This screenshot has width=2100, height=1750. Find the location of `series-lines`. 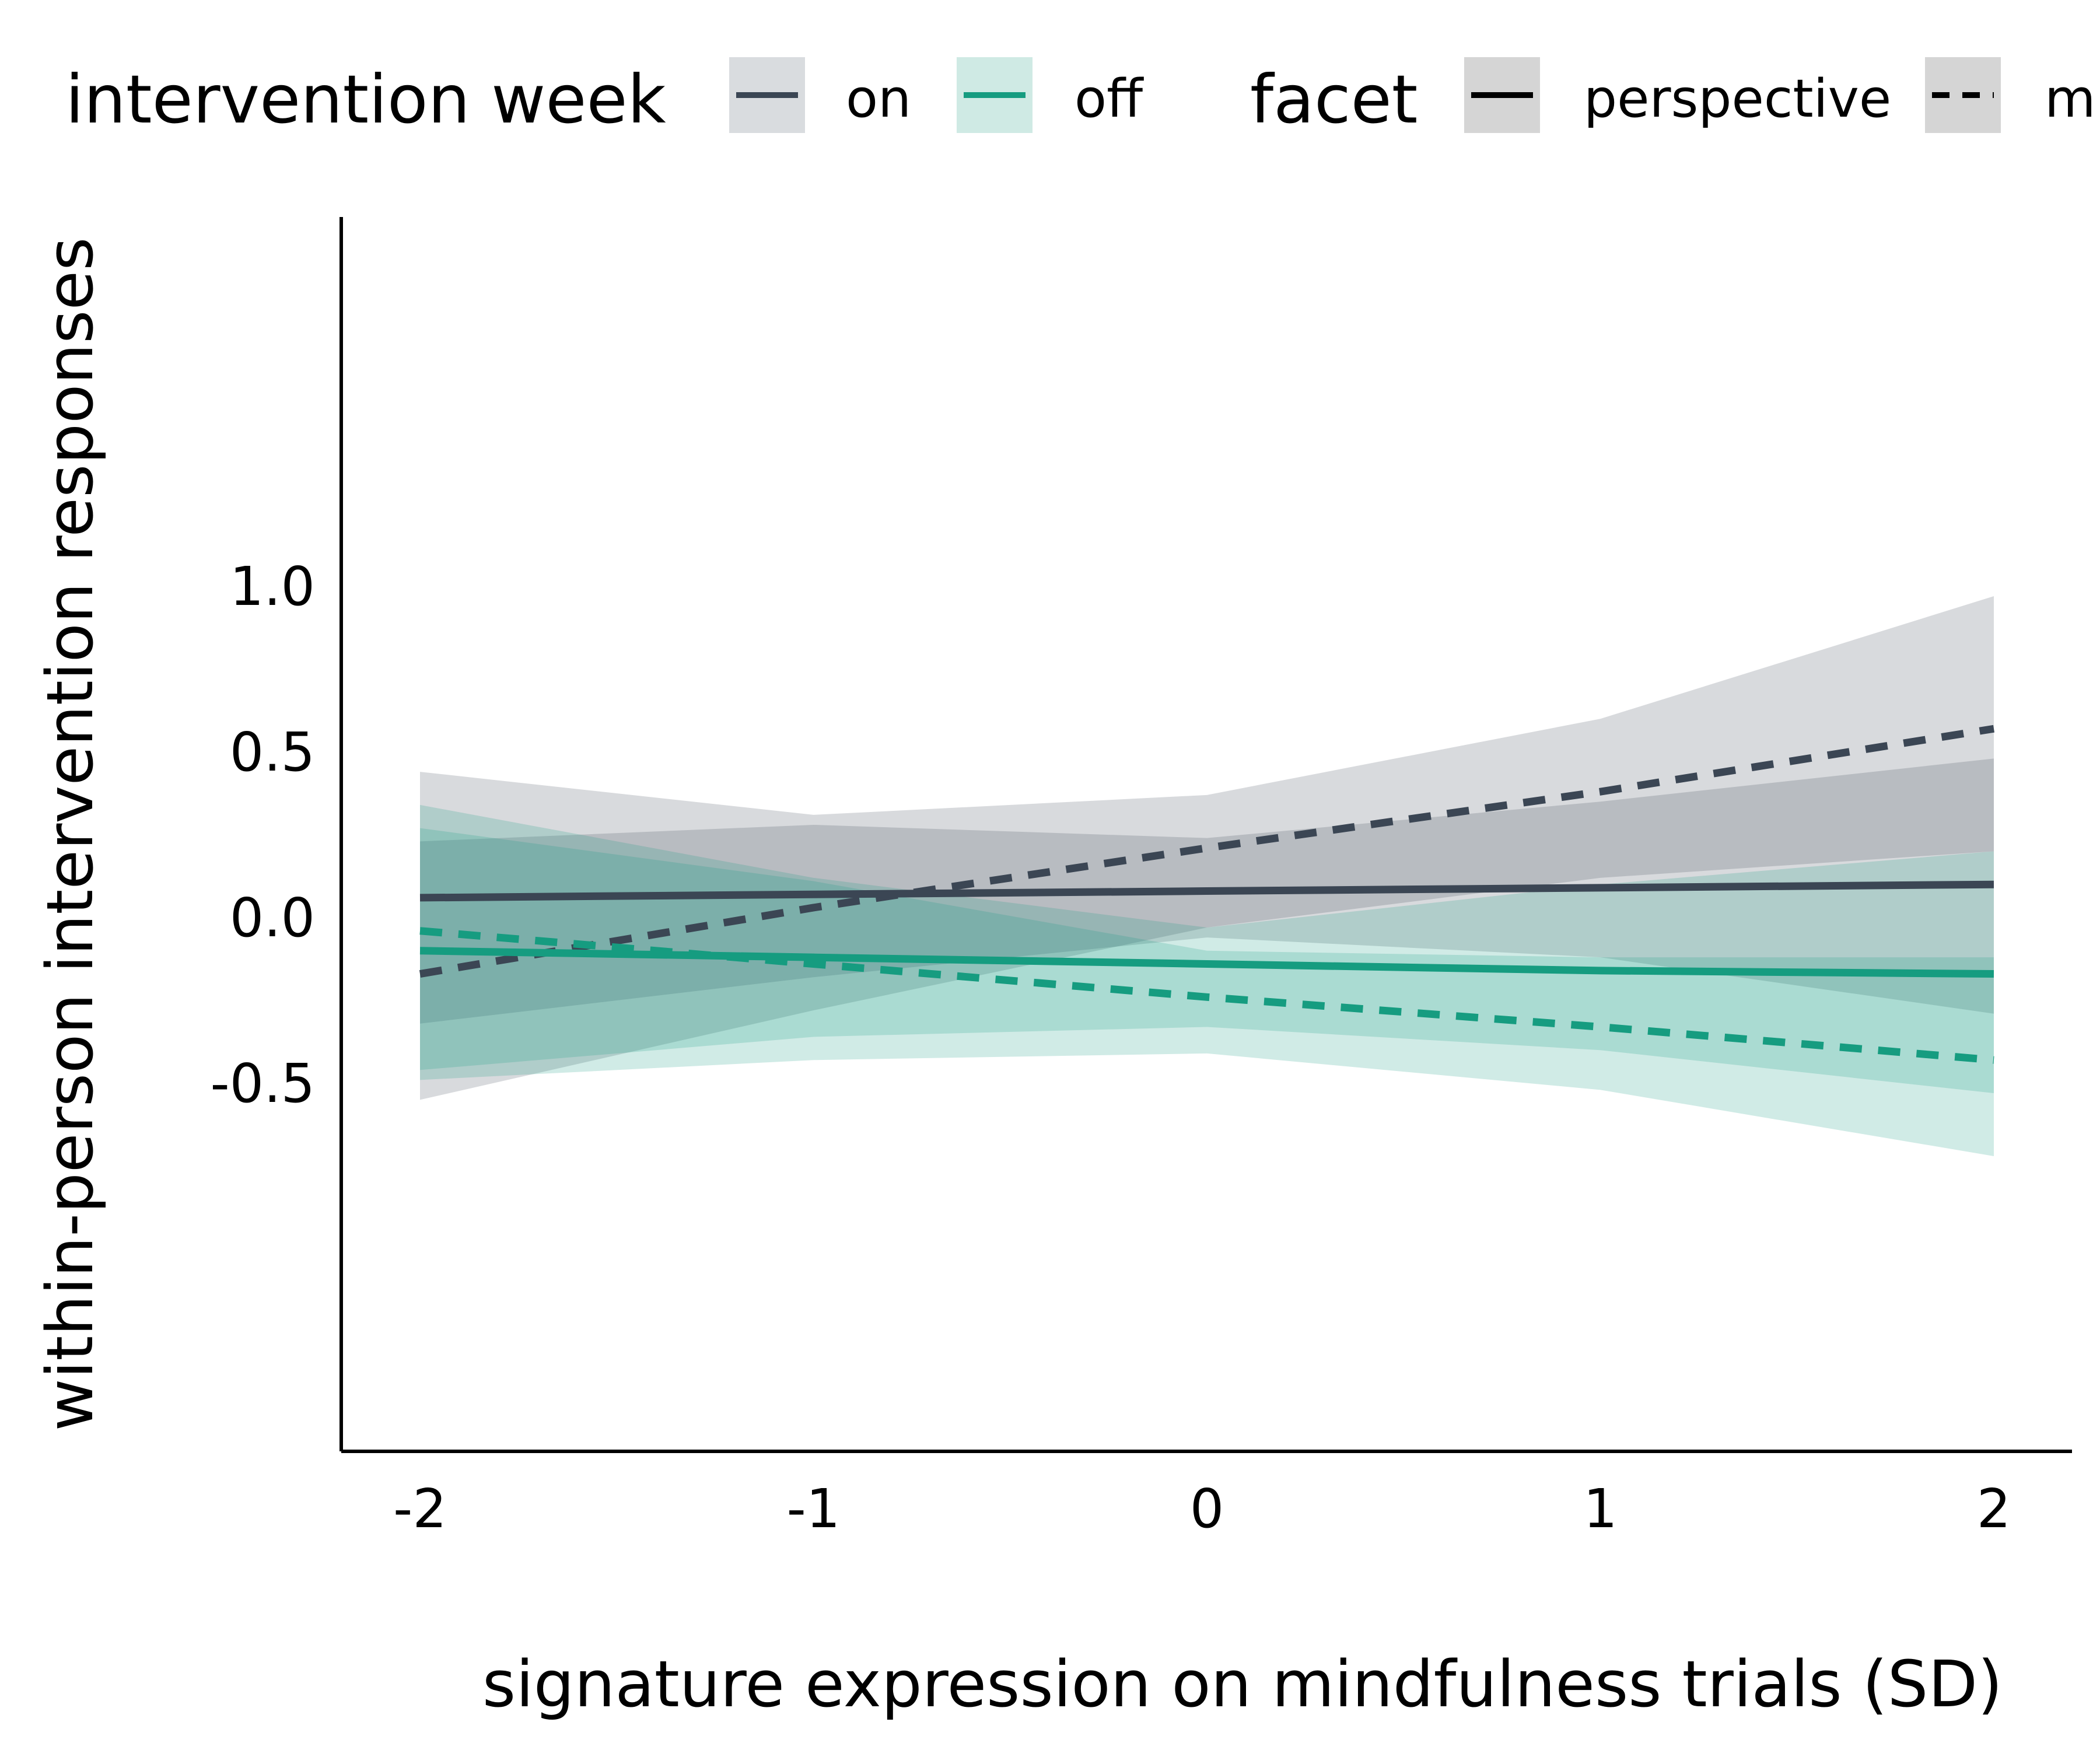

series-lines is located at coordinates (1207, 894).